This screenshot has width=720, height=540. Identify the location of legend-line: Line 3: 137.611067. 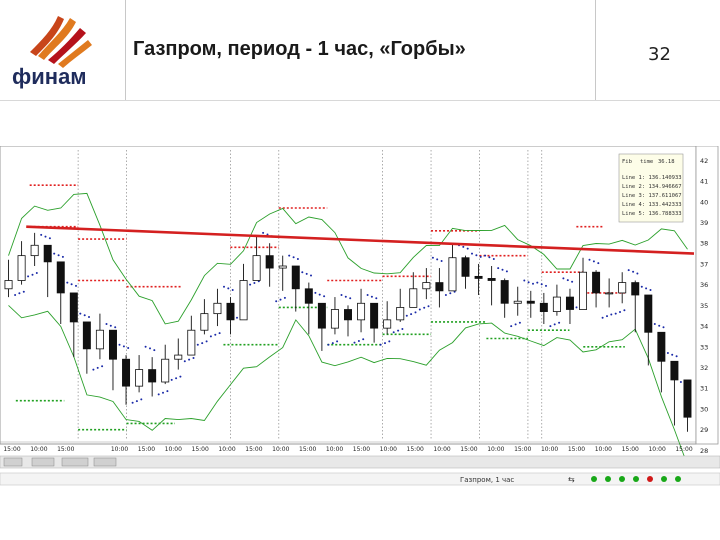
(652, 196).